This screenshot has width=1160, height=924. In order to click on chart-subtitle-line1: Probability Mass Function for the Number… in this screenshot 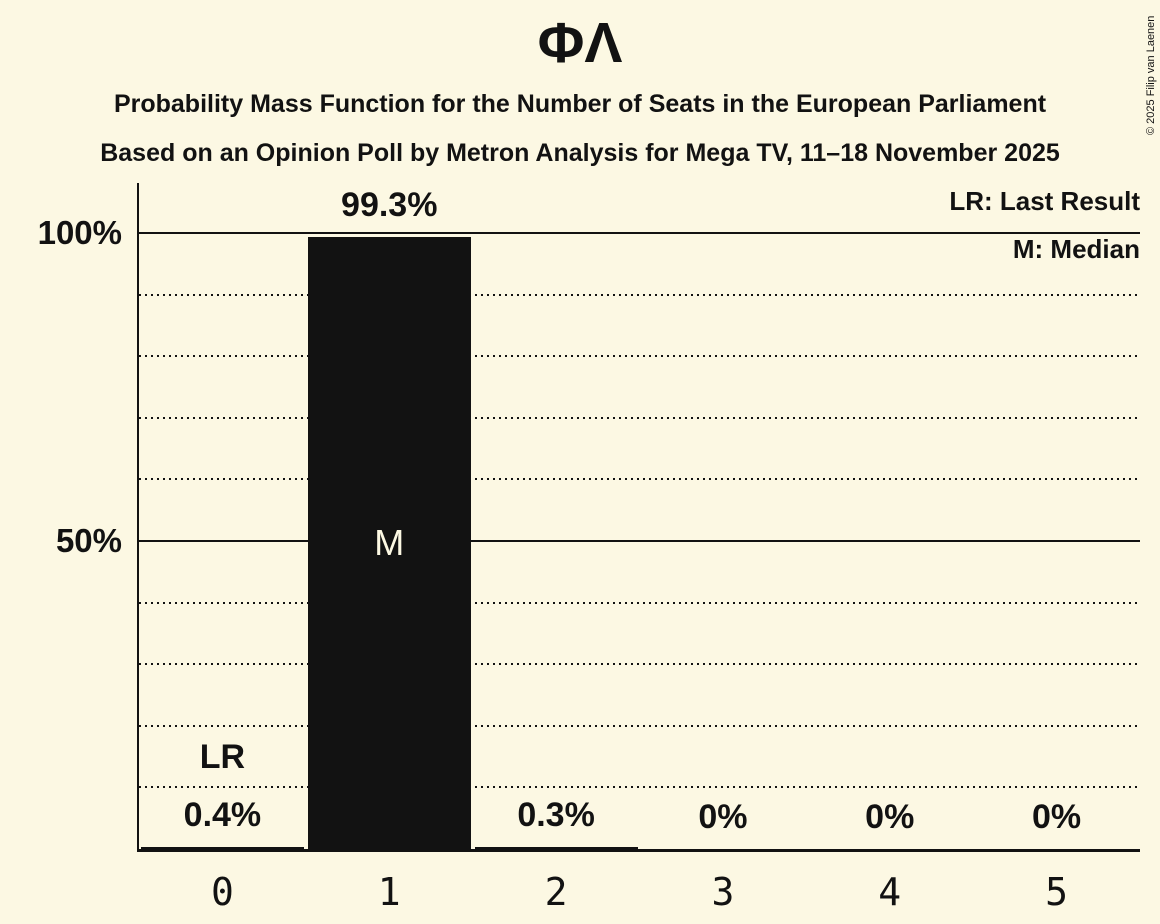, I will do `click(580, 104)`.